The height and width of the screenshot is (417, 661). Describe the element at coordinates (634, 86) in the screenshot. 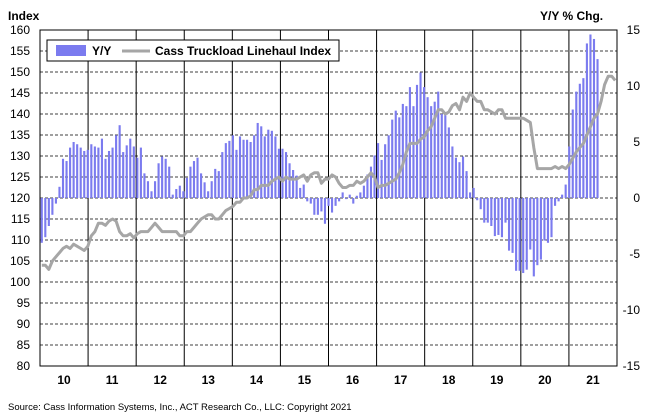

I see `right-tick-label: 10` at that location.